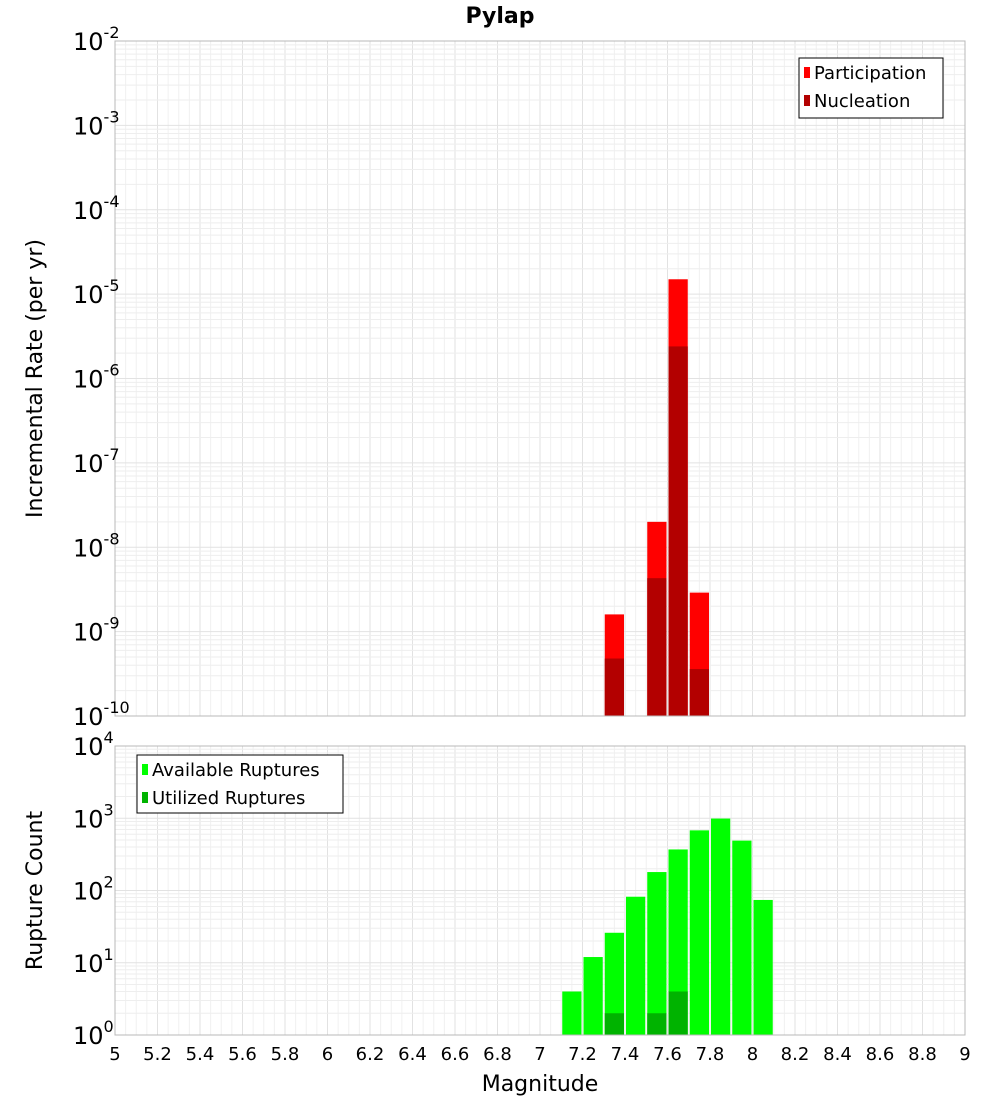  Describe the element at coordinates (200, 1054) in the screenshot. I see `x-tick-label: 5.4` at that location.